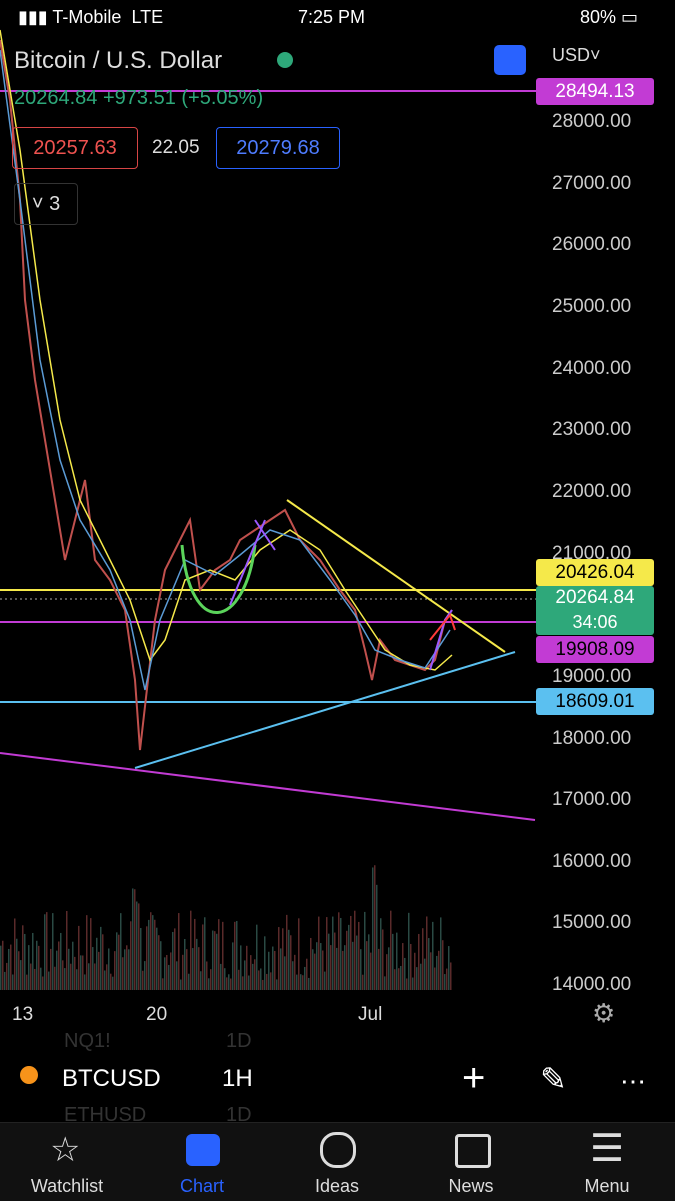  I want to click on interval: 1H, so click(237, 1078).